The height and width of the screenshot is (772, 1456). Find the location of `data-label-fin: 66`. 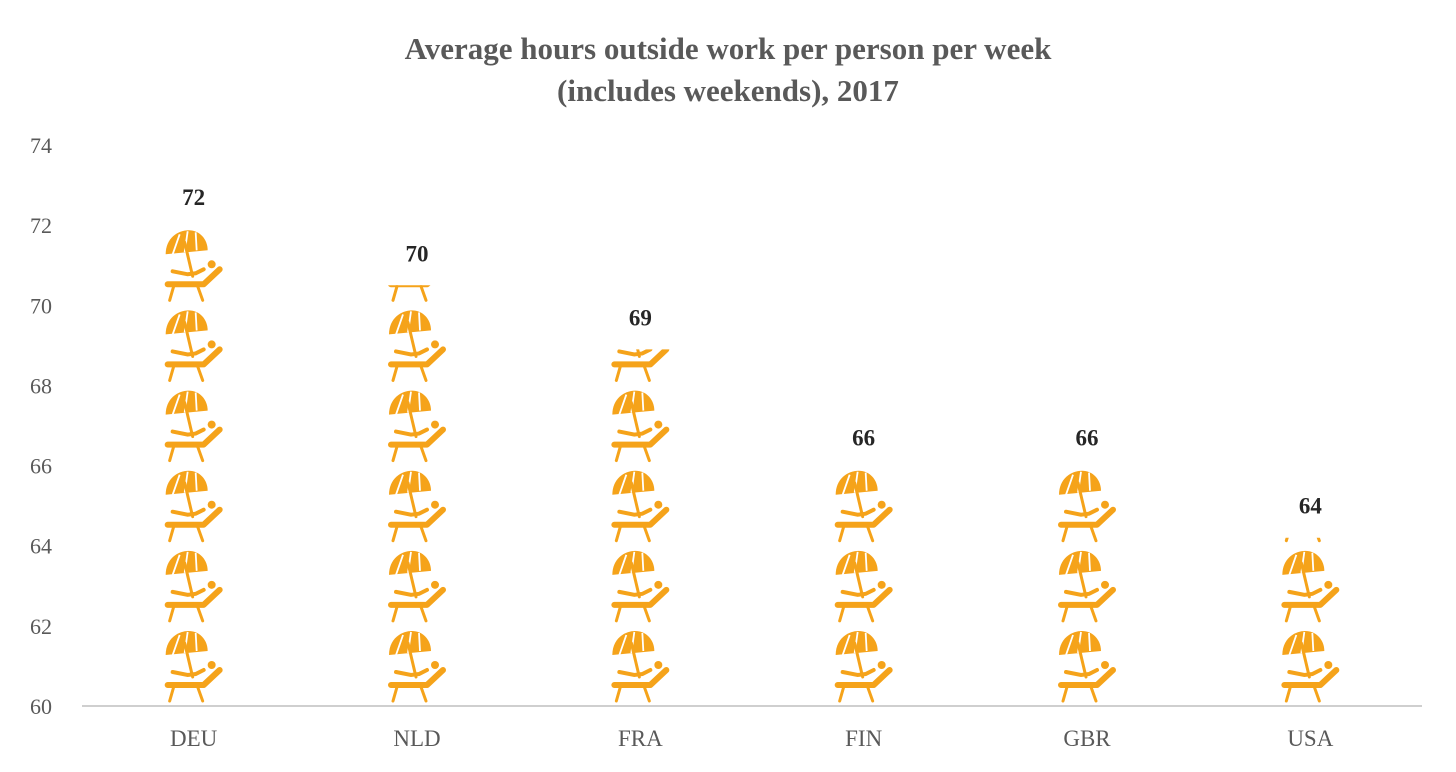

data-label-fin: 66 is located at coordinates (863, 438).